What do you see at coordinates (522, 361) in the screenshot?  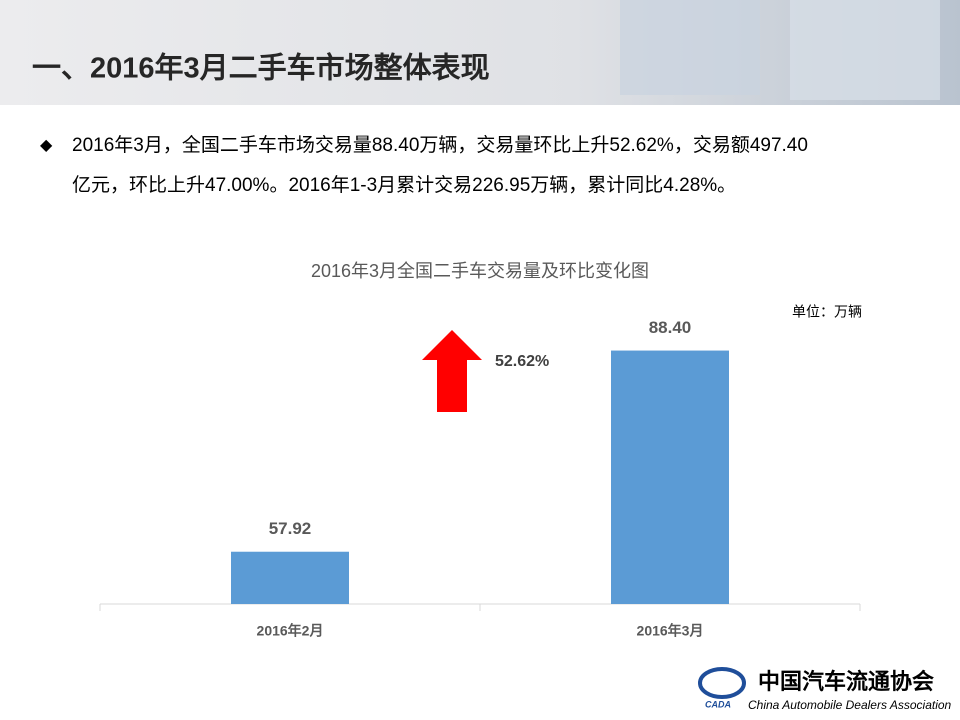 I see `annotation: 52.62%` at bounding box center [522, 361].